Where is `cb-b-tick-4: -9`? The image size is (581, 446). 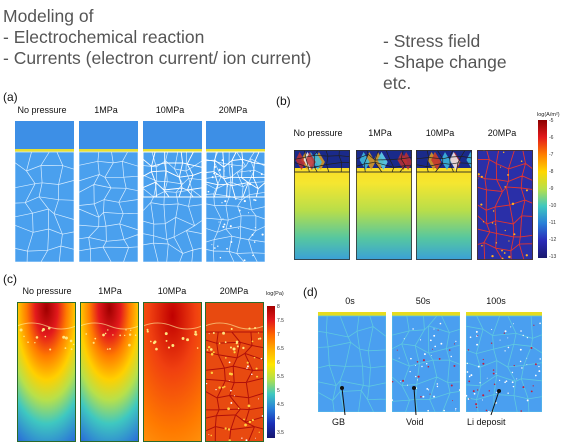
cb-b-tick-4: -9 is located at coordinates (551, 189).